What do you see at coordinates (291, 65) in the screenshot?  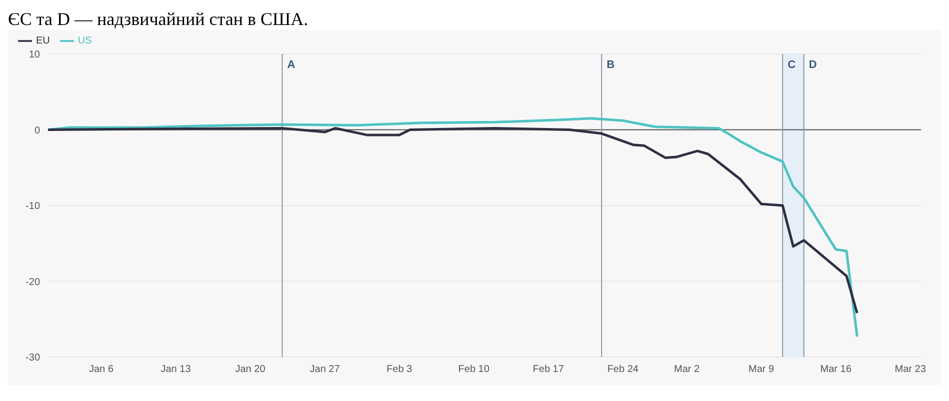 I see `ref-line-label: A` at bounding box center [291, 65].